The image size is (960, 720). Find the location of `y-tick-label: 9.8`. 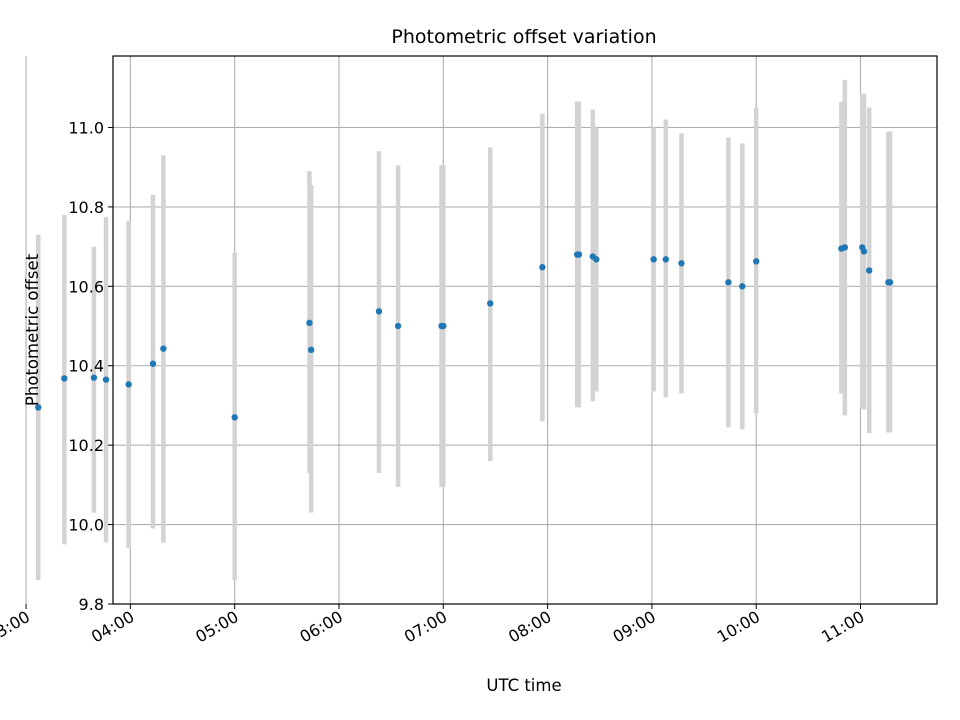

y-tick-label: 9.8 is located at coordinates (91, 604).